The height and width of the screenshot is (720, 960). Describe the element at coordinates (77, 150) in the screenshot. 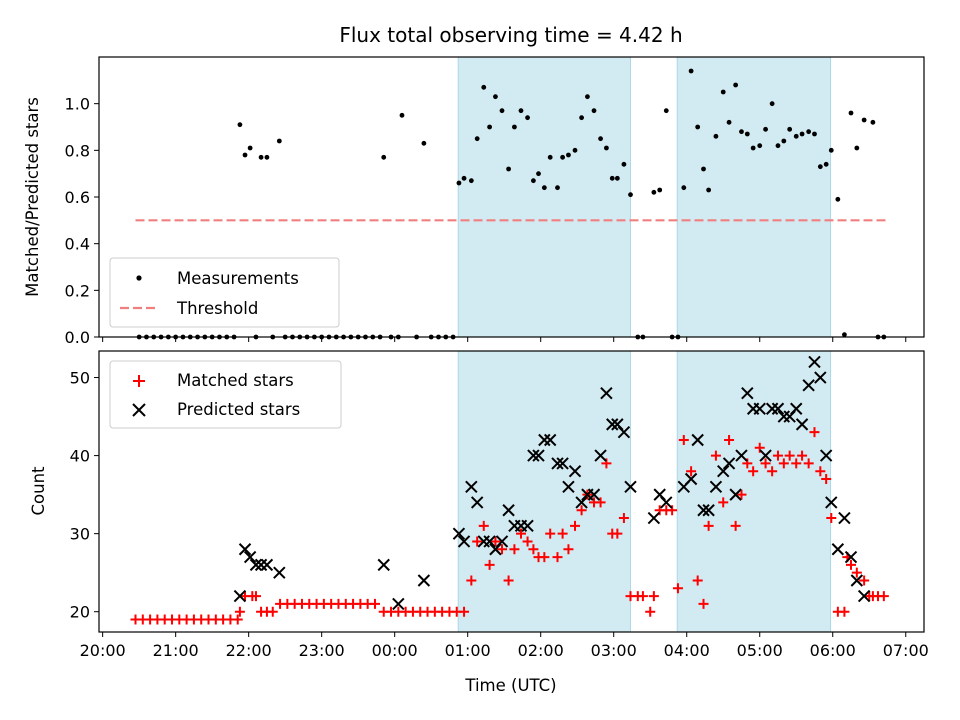

I see `top-y-tick-label: 0.8` at that location.